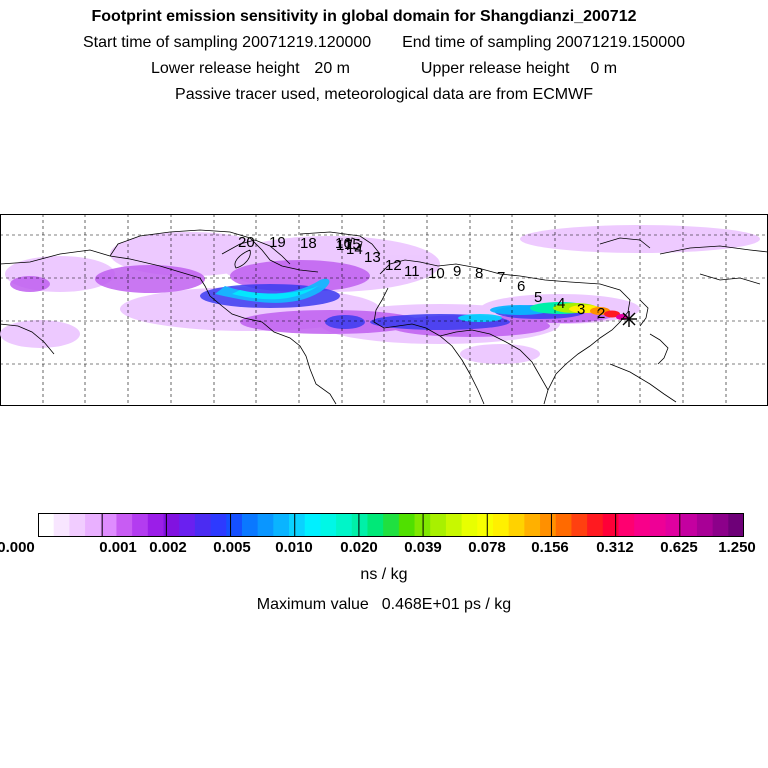 This screenshot has height=768, width=768. I want to click on waypoint-label: 19, so click(277, 242).